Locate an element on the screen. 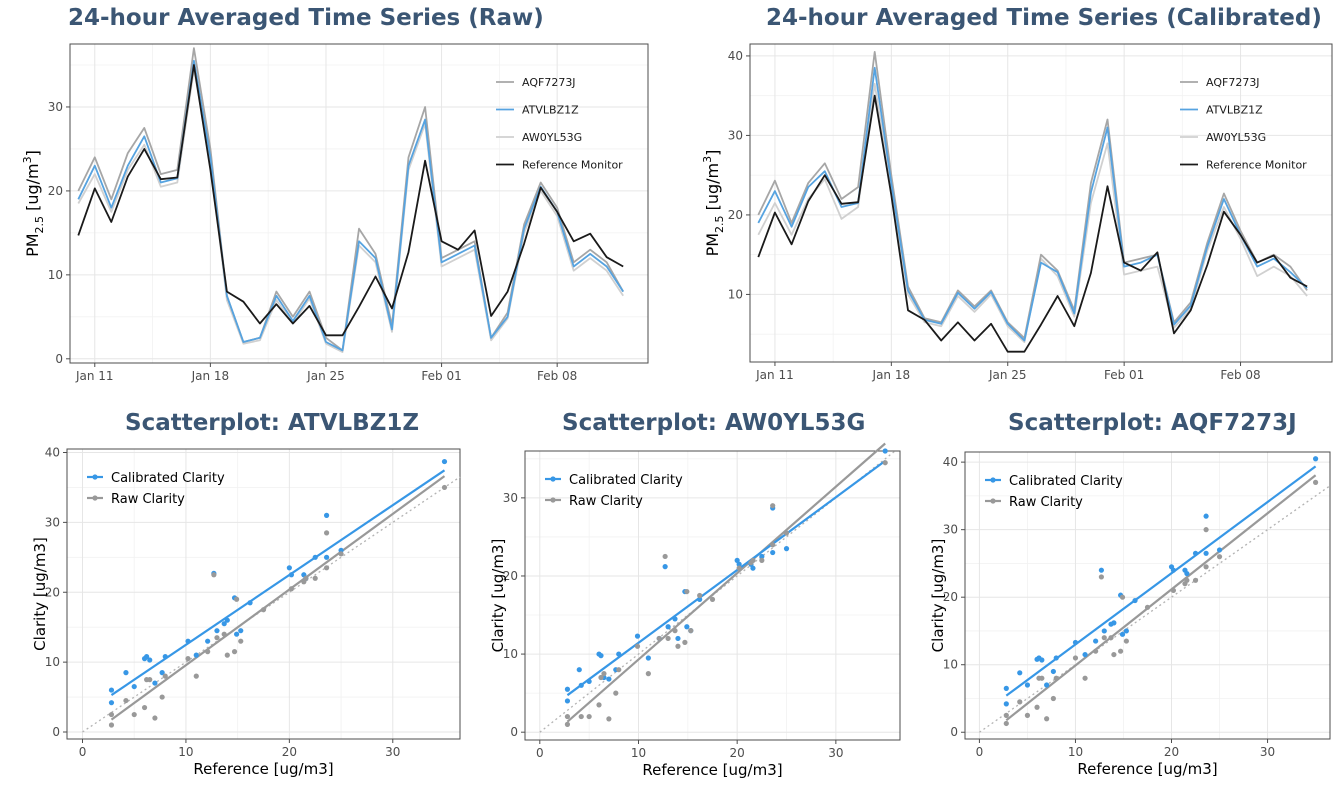 Image resolution: width=1338 pixels, height=786 pixels. x-axis-label: Reference [ug/m3] is located at coordinates (1147, 769).